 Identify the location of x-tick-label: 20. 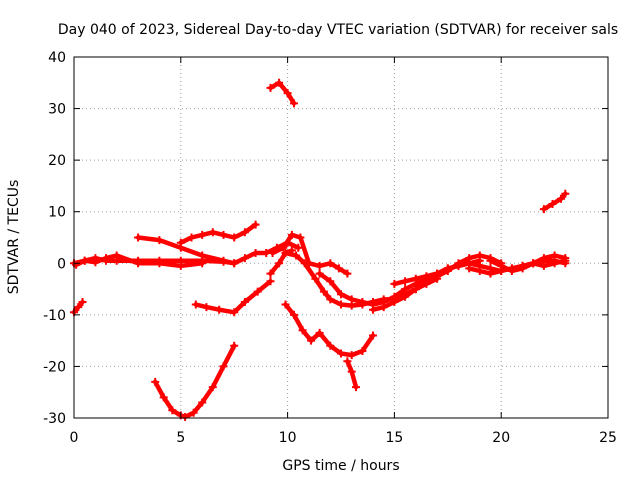
(501, 438).